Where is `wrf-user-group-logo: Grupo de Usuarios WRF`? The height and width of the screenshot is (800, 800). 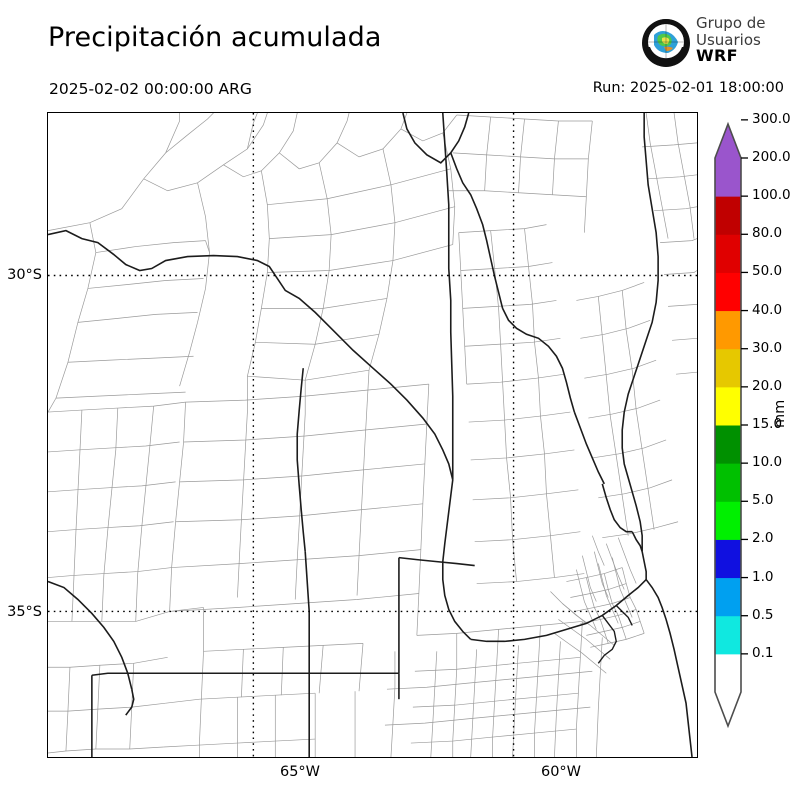 wrf-user-group-logo: Grupo de Usuarios WRF is located at coordinates (716, 43).